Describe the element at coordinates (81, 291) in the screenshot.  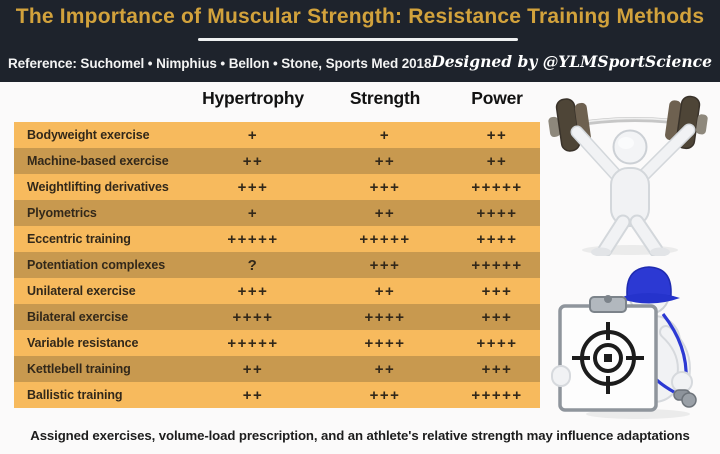
I see `row-label: Unilateral exercise` at that location.